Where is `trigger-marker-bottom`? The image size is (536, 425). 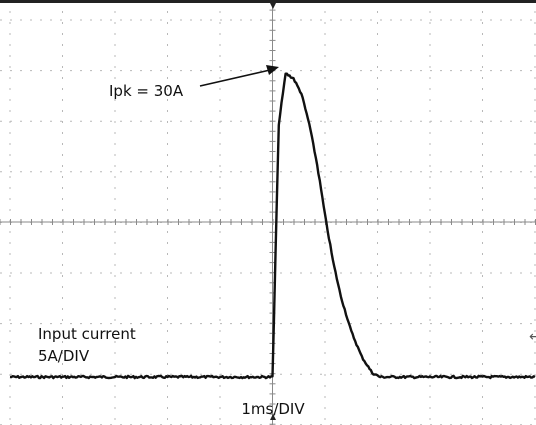
trigger-marker-bottom is located at coordinates (273, 417).